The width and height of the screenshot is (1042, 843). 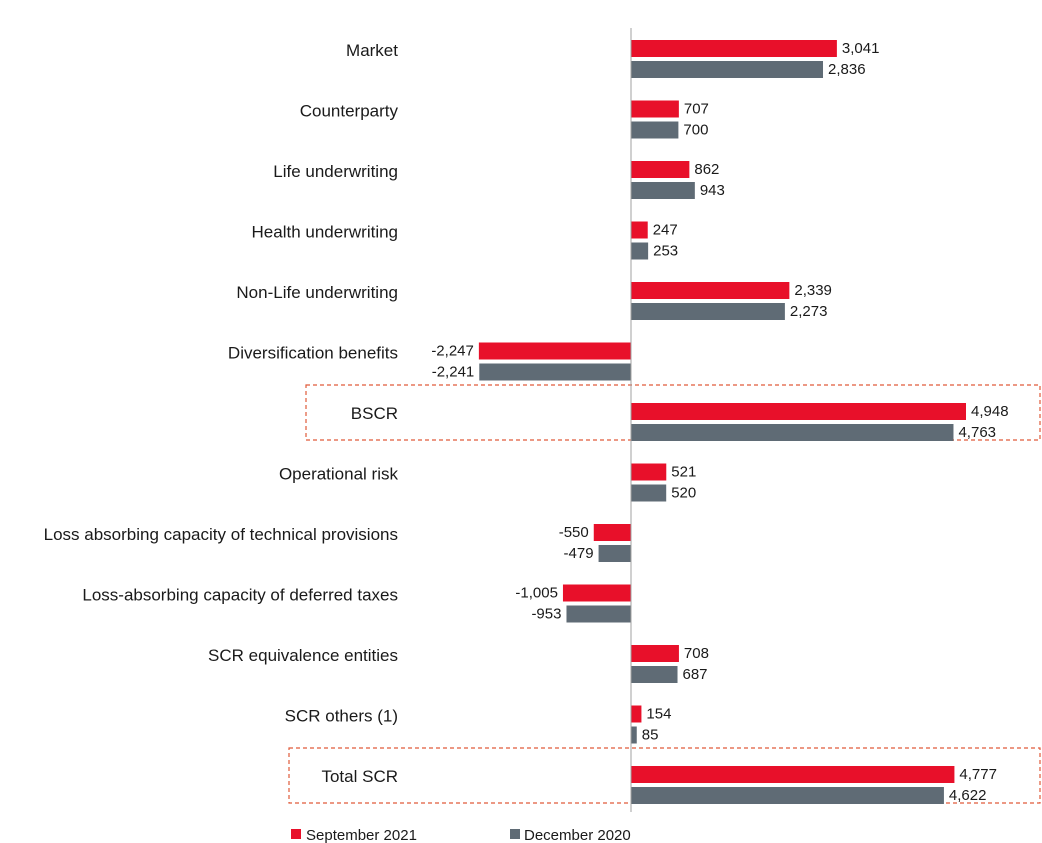 I want to click on category-label-non-life-underwriting: Non-Life underwriting, so click(x=317, y=292).